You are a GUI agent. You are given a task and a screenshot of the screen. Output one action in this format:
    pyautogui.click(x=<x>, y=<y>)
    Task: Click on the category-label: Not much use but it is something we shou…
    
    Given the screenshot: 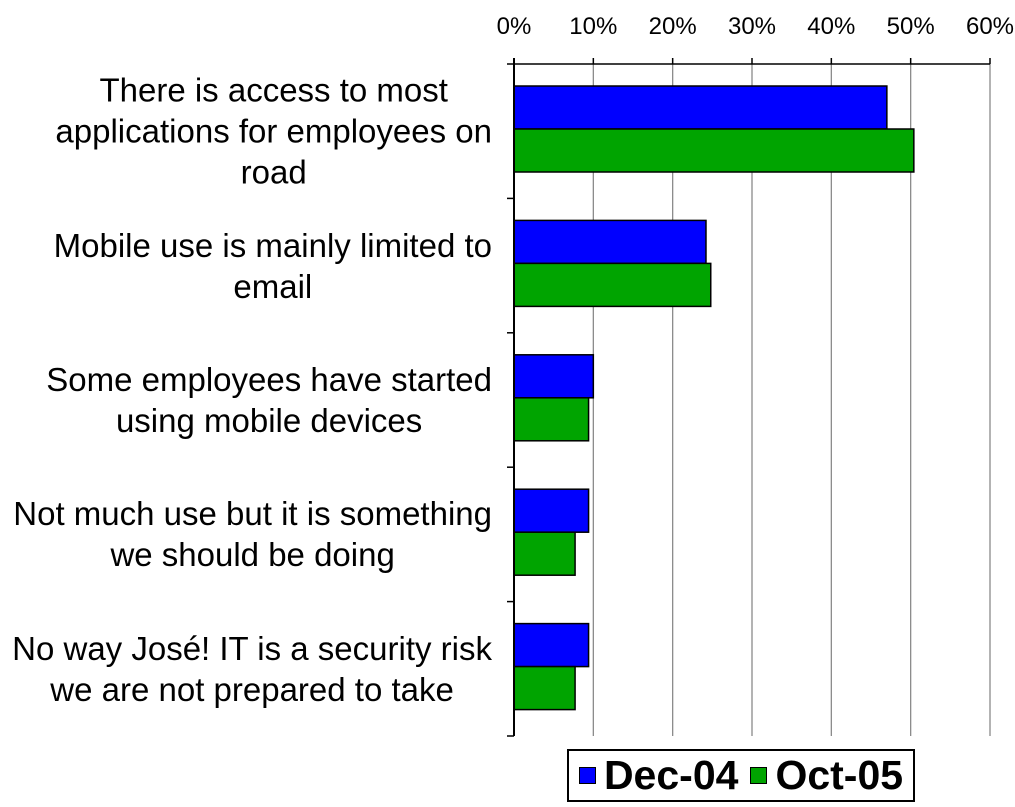 What is the action you would take?
    pyautogui.click(x=252, y=534)
    